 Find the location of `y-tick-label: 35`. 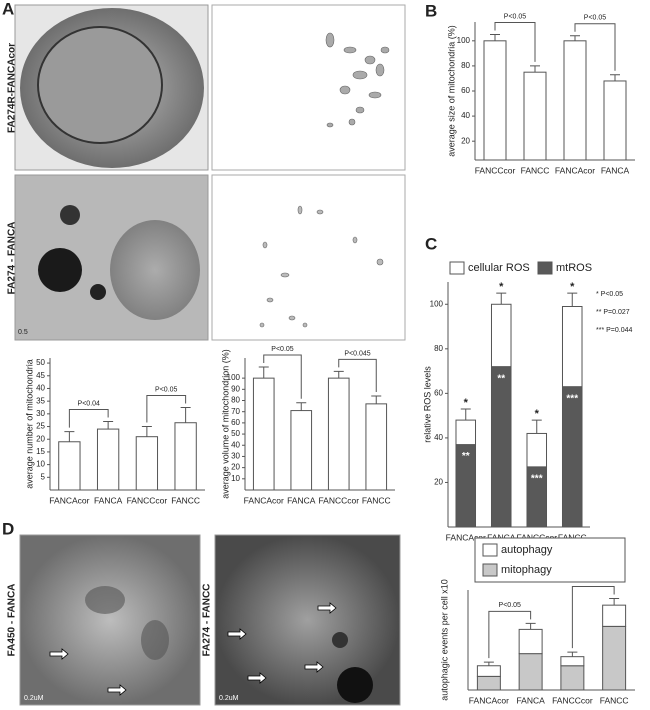

y-tick-label: 35 is located at coordinates (40, 400).